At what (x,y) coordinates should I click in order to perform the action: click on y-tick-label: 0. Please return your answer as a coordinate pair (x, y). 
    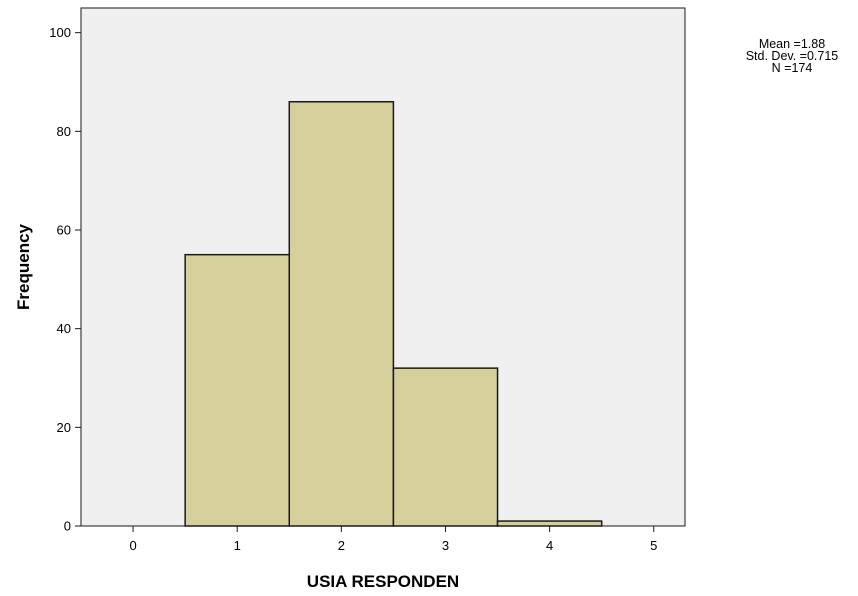
    Looking at the image, I should click on (67, 526).